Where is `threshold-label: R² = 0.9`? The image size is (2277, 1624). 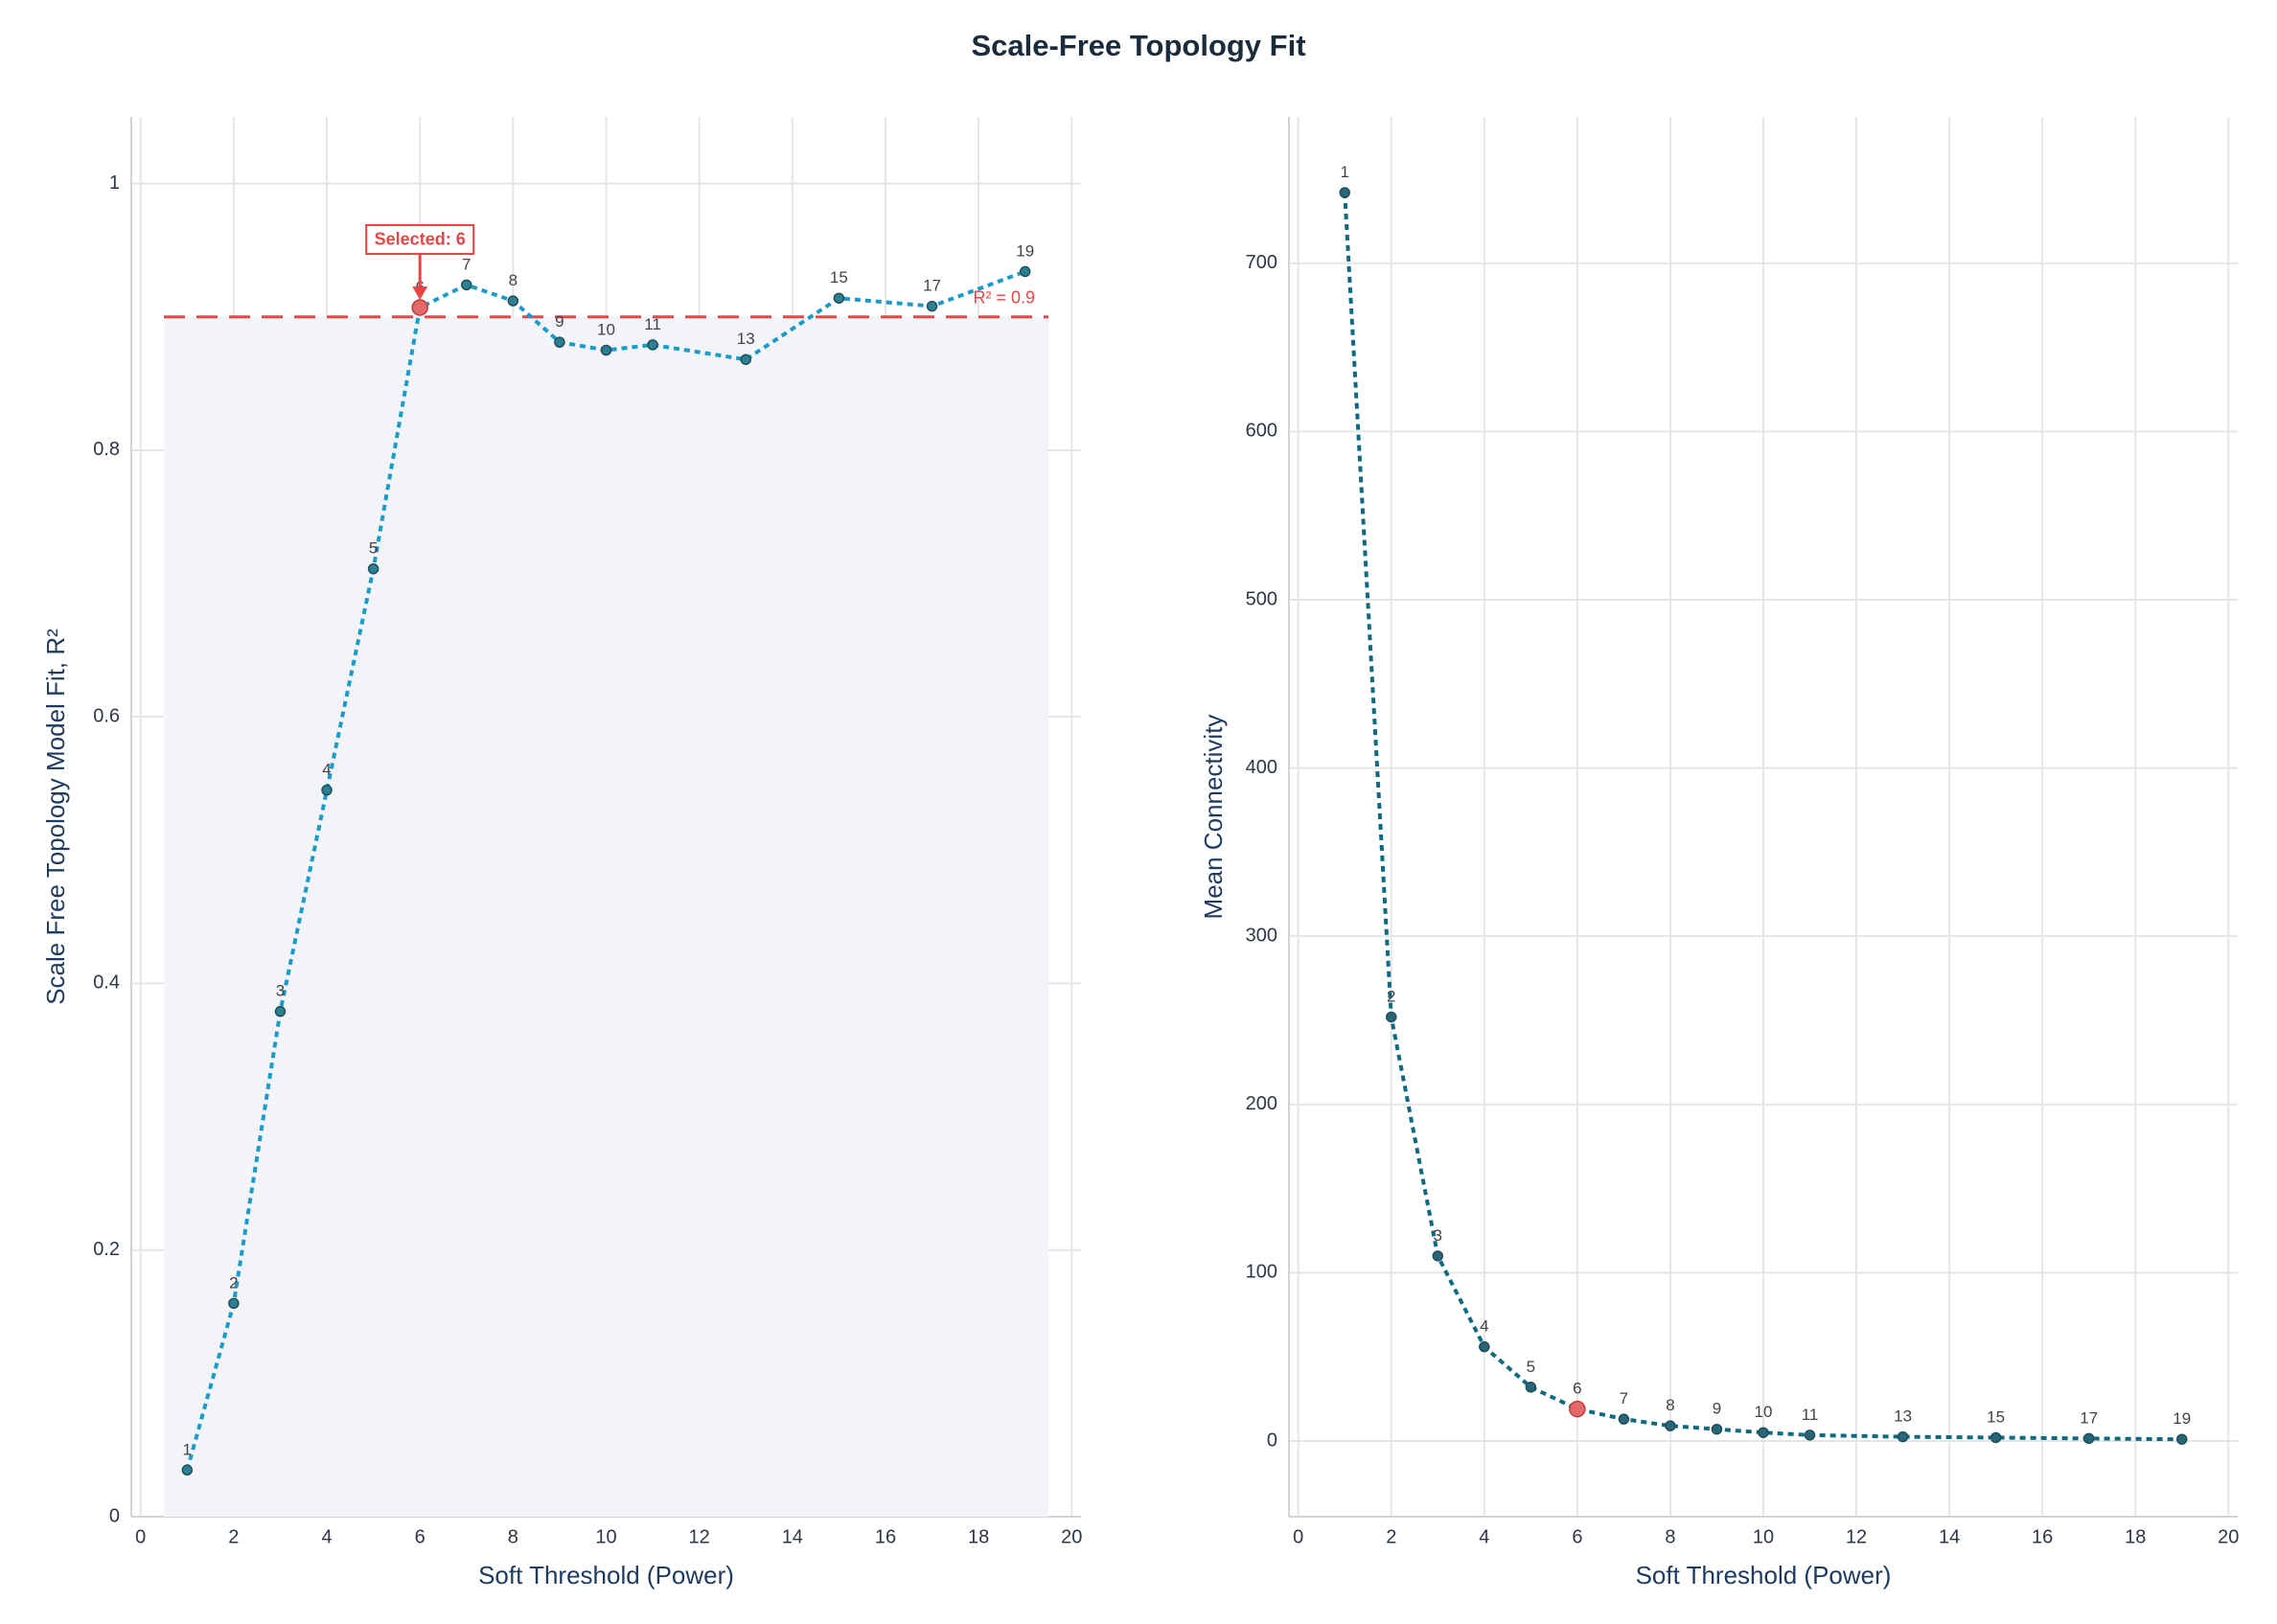 threshold-label: R² = 0.9 is located at coordinates (1004, 298).